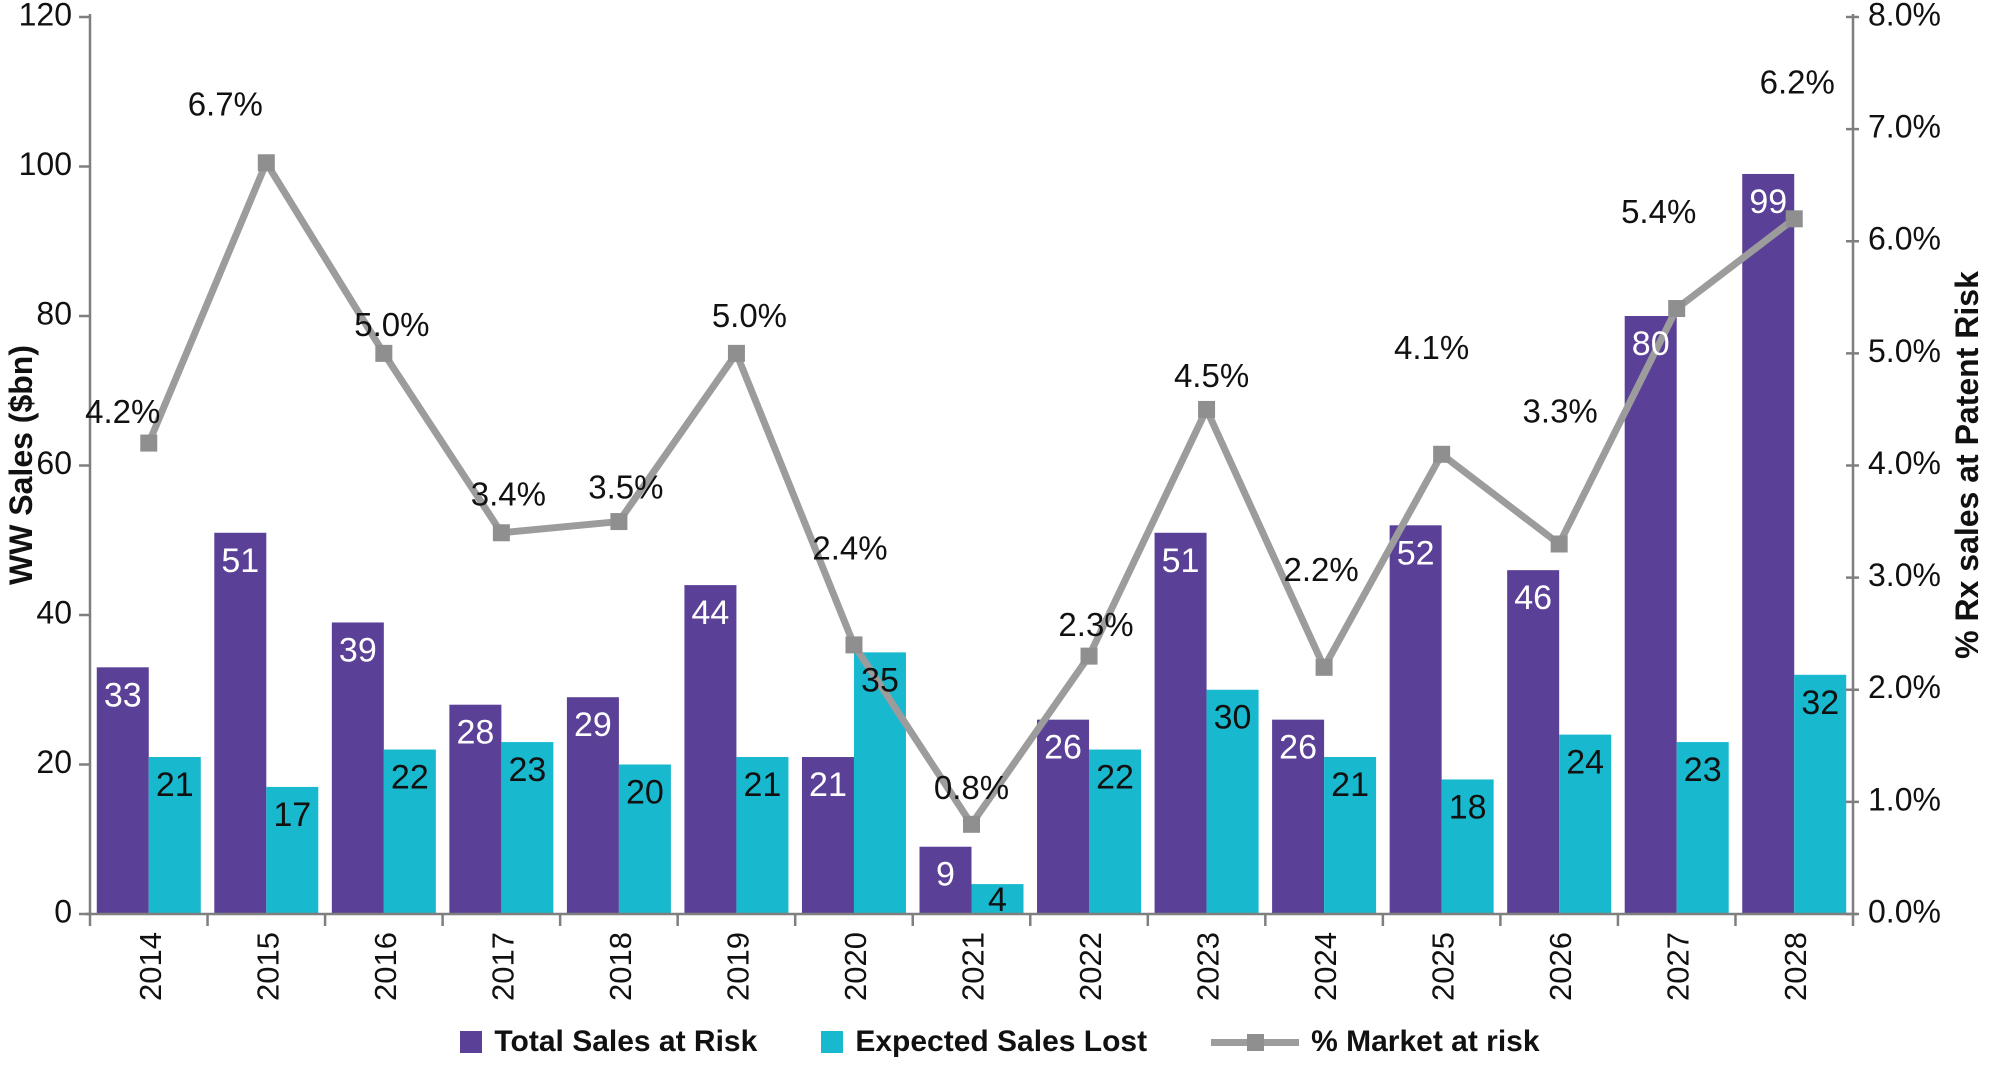 The image size is (2000, 1084). Describe the element at coordinates (1232, 801) in the screenshot. I see `bar-expected-lost-2023` at that location.